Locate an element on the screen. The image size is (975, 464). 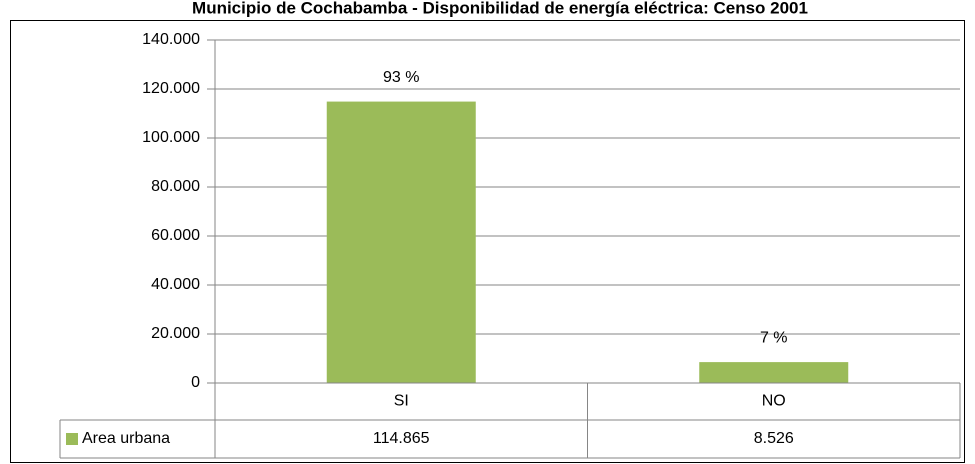
x-tick-label: NO is located at coordinates (774, 401).